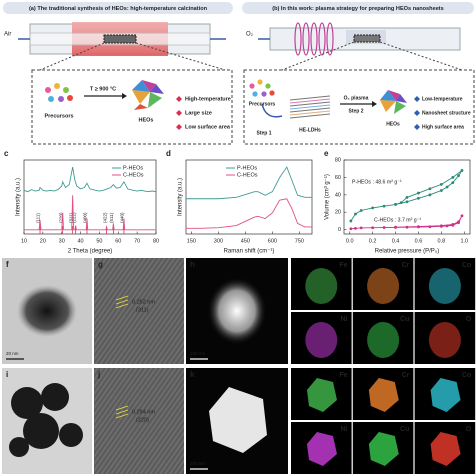 This screenshot has width=476, height=476. What do you see at coordinates (143, 302) in the screenshot?
I see `d-spacing: 0.252 nm` at bounding box center [143, 302].